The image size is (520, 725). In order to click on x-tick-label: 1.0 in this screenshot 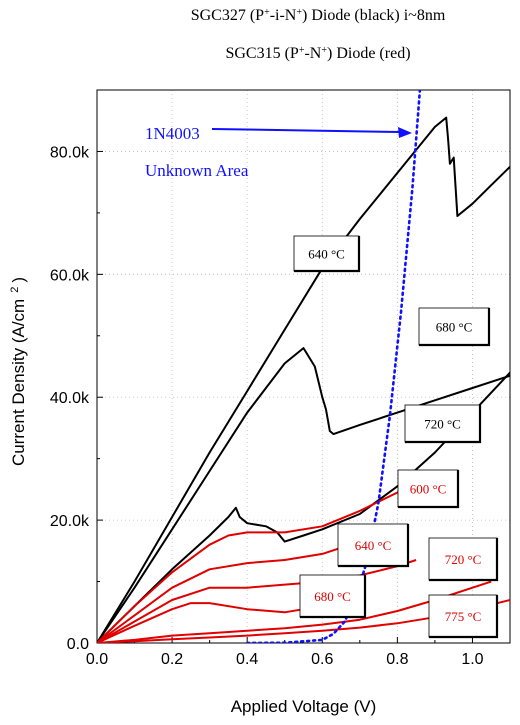, I will do `click(472, 659)`.